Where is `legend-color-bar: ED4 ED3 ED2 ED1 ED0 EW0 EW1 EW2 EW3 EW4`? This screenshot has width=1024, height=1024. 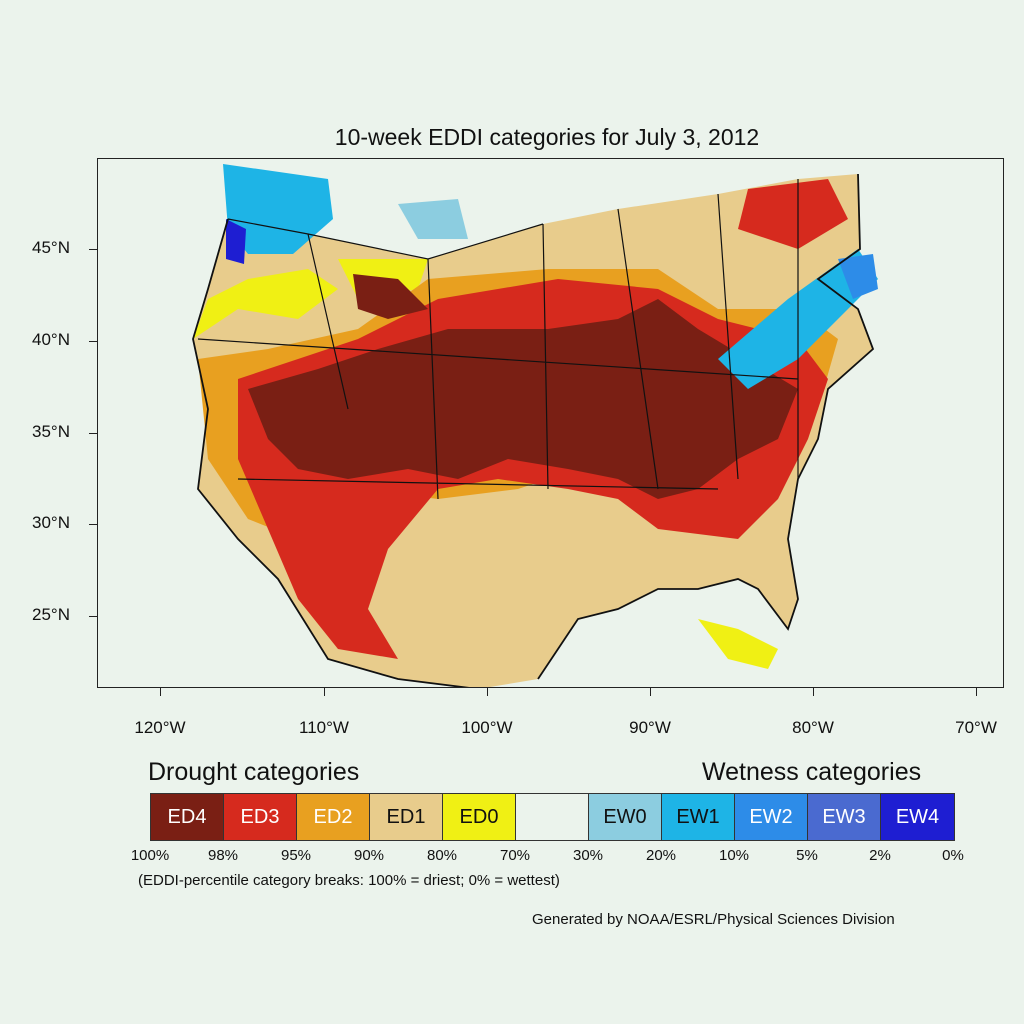 legend-color-bar: ED4 ED3 ED2 ED1 ED0 EW0 EW1 EW2 EW3 EW4 is located at coordinates (552, 817).